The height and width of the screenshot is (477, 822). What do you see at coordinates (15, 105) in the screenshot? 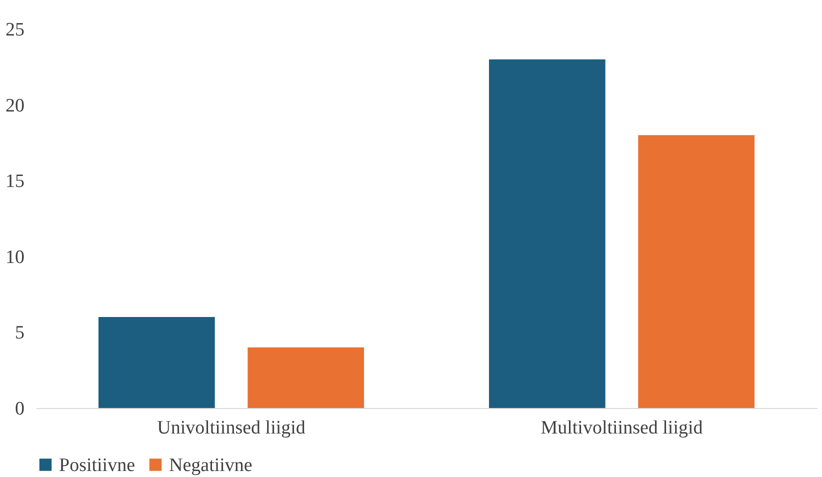
I see `y-tick-label: 20` at bounding box center [15, 105].